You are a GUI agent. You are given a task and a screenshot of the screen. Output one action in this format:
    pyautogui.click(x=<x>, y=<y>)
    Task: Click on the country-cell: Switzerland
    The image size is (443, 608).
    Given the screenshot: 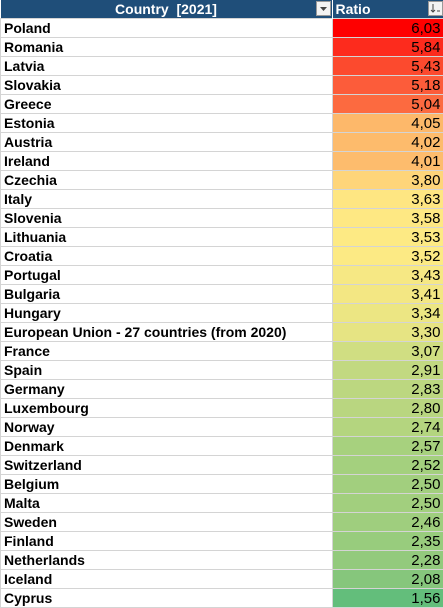 What is the action you would take?
    pyautogui.click(x=166, y=465)
    